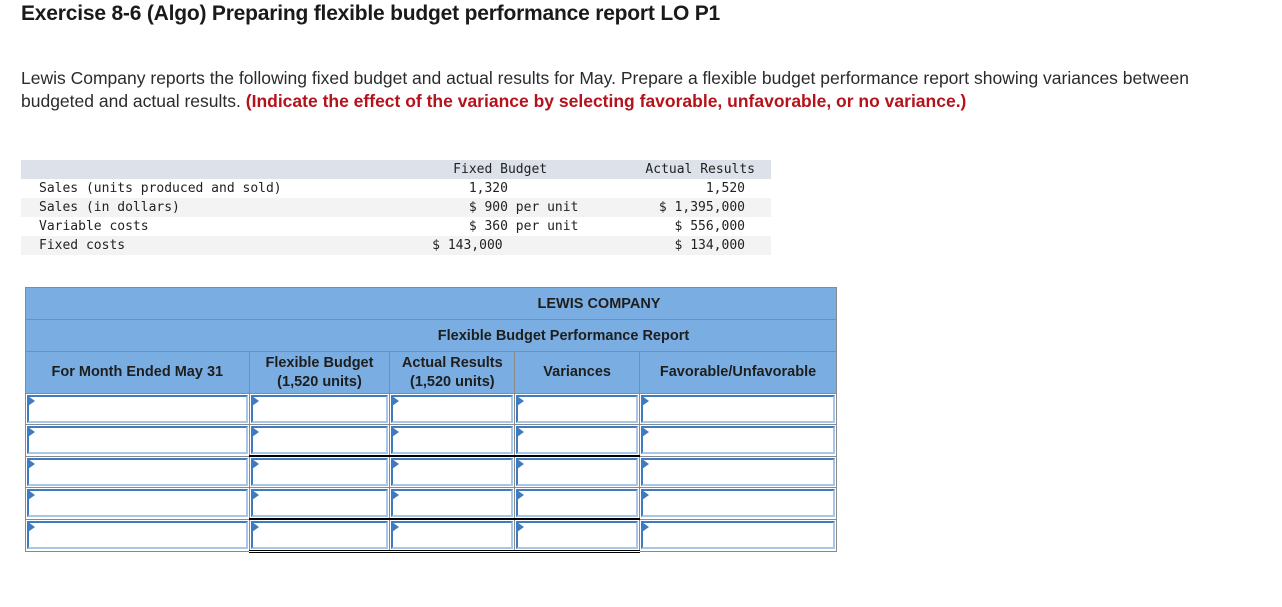 This screenshot has height=607, width=1282. What do you see at coordinates (396, 245) in the screenshot?
I see `given-row: Fixed costs $ 143,000 $ 134,000` at bounding box center [396, 245].